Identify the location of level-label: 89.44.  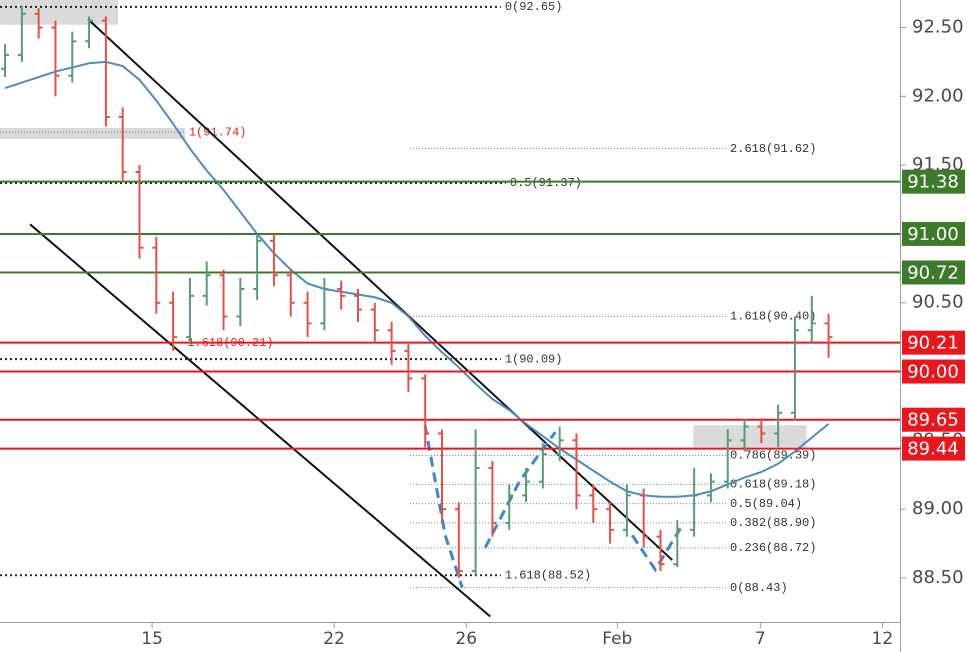
(933, 449).